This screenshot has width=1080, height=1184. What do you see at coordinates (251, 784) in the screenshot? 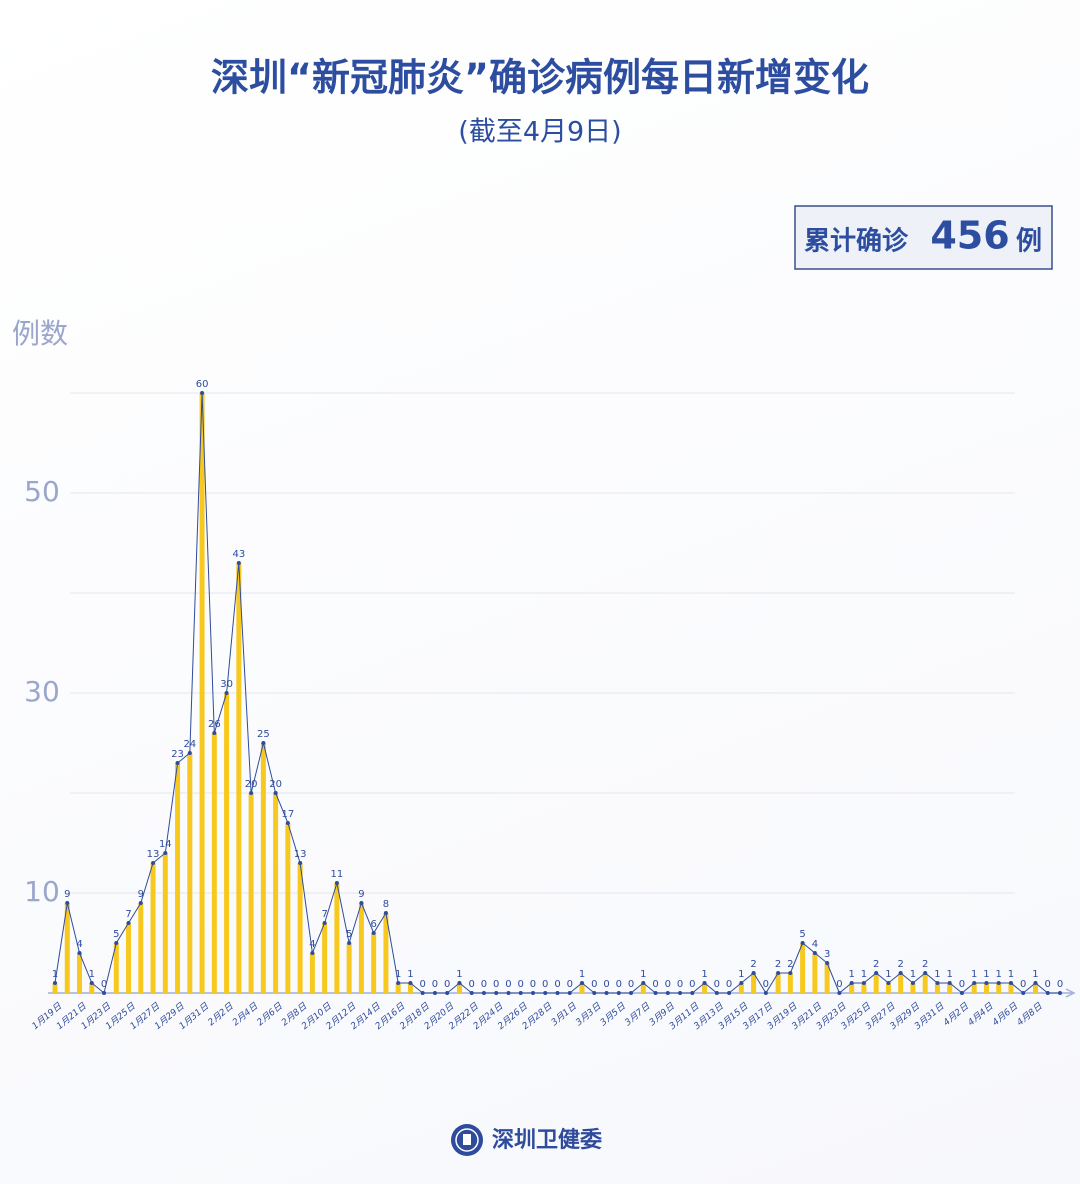
I see `value-label: 20` at bounding box center [251, 784].